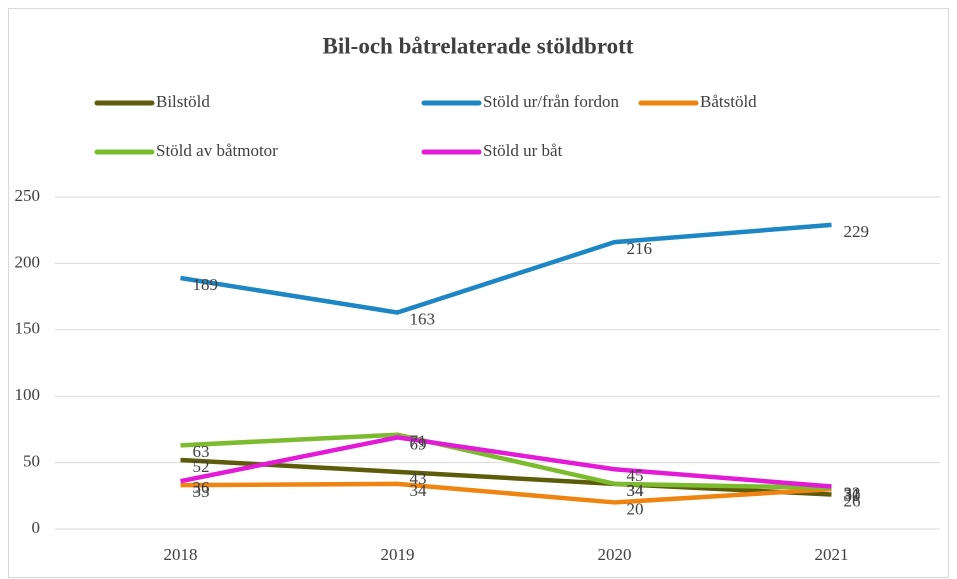 The width and height of the screenshot is (957, 579). Describe the element at coordinates (852, 500) in the screenshot. I see `data-label: 26` at that location.